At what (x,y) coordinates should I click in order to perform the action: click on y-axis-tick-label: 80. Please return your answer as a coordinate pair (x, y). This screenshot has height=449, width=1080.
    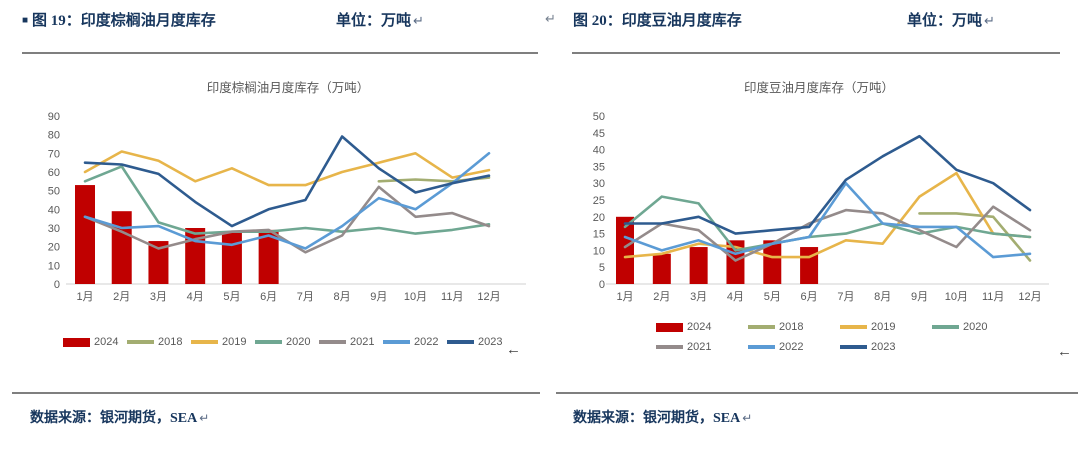
    Looking at the image, I should click on (54, 136).